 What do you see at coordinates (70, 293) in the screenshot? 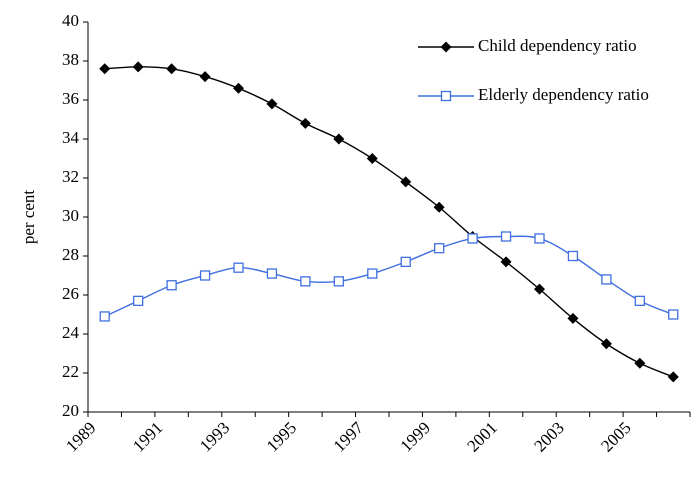
I see `y-tick-label: 26` at bounding box center [70, 293].